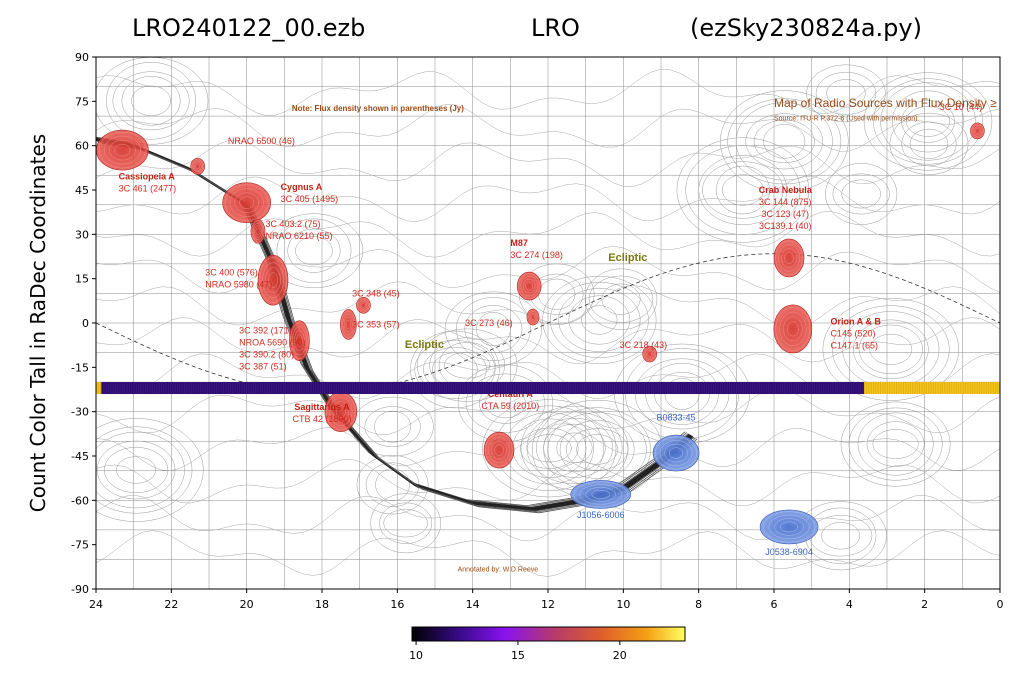 The height and width of the screenshot is (693, 1024). What do you see at coordinates (518, 651) in the screenshot?
I see `colorbar-ticks: 10 15 20` at bounding box center [518, 651].